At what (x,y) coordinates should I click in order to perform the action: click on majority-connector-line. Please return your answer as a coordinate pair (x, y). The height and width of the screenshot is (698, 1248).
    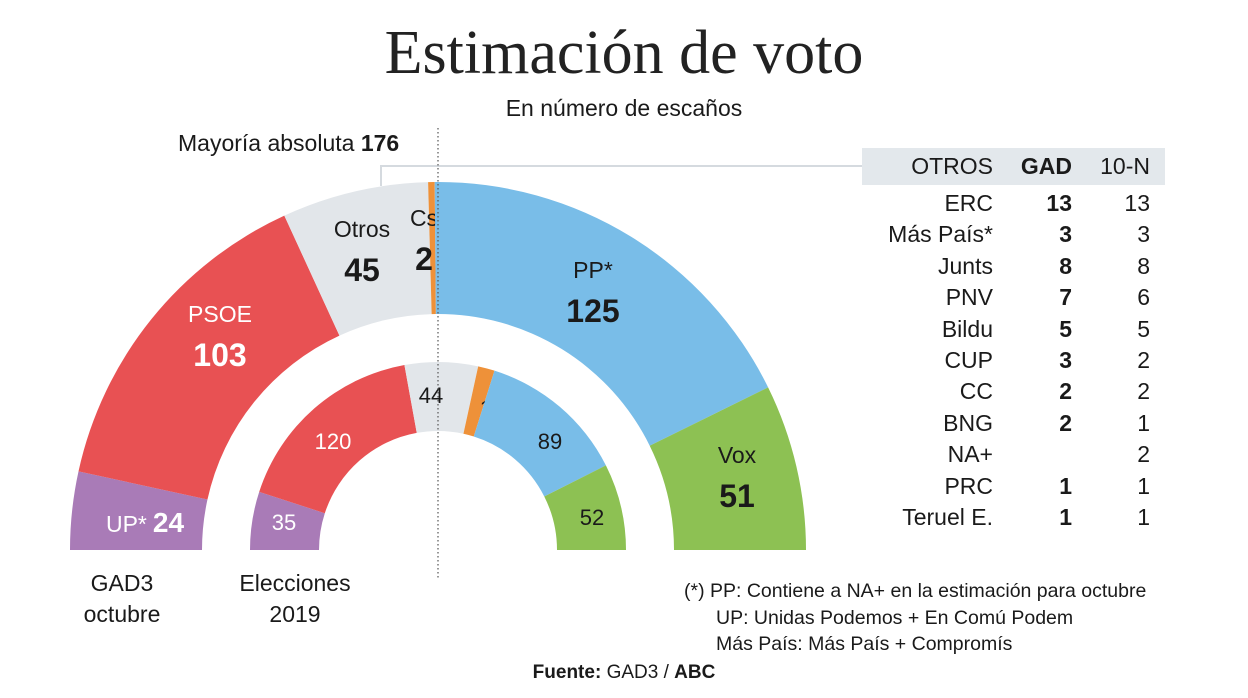
    Looking at the image, I should click on (621, 175).